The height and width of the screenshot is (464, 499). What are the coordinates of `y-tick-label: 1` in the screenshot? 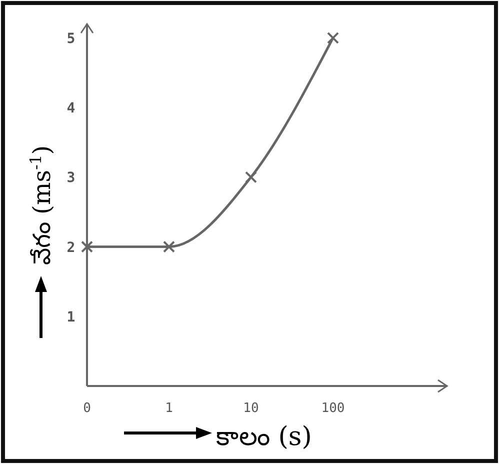 It's located at (71, 317).